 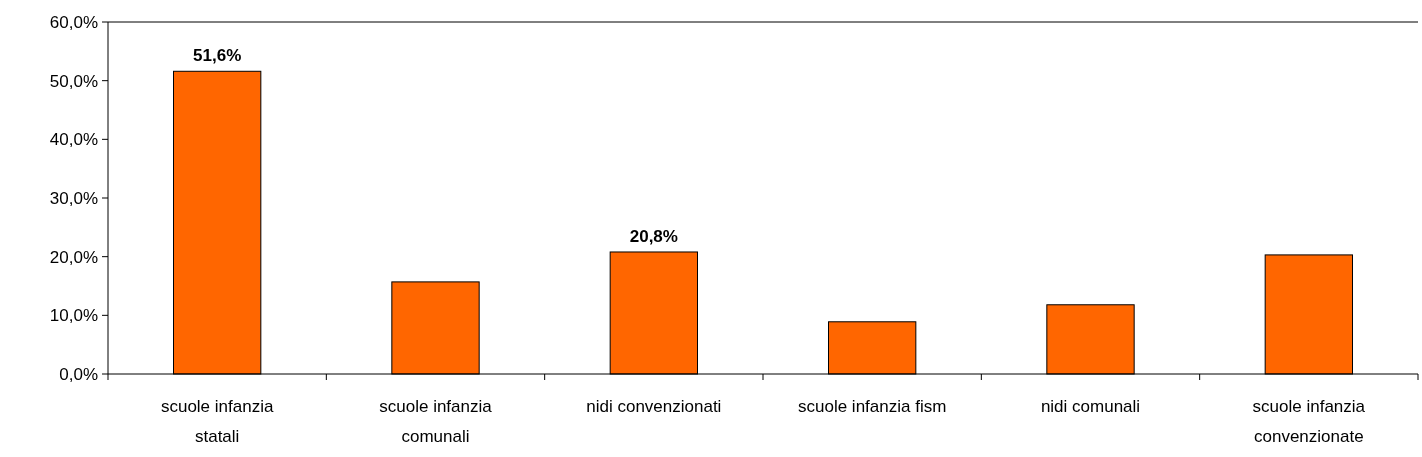 What do you see at coordinates (73, 316) in the screenshot?
I see `y-tick-label: 10,0%` at bounding box center [73, 316].